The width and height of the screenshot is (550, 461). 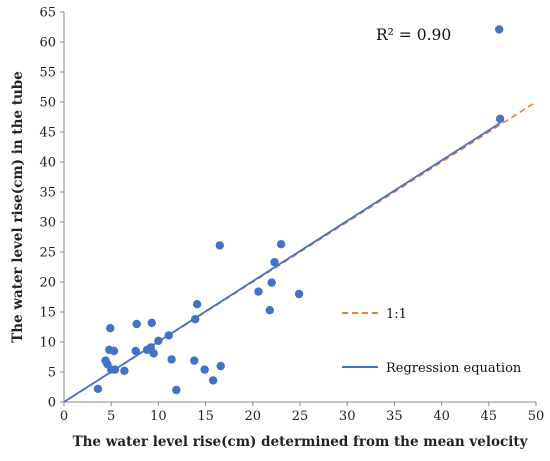 What do you see at coordinates (111, 416) in the screenshot?
I see `x-tick-label: 5` at bounding box center [111, 416].